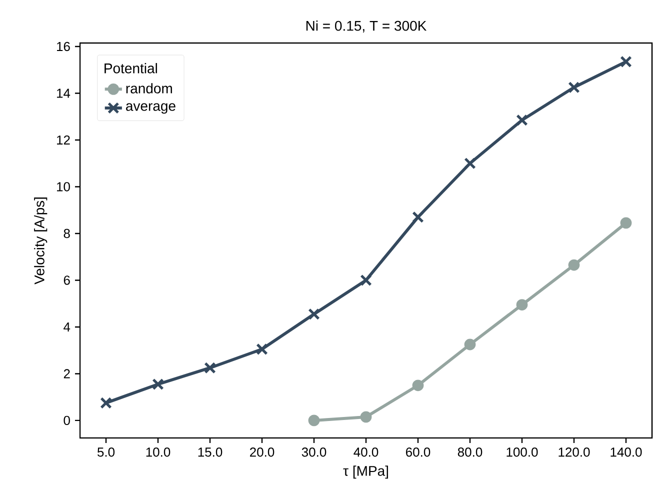 Image resolution: width=653 pixels, height=500 pixels. I want to click on legend-label: random, so click(149, 88).